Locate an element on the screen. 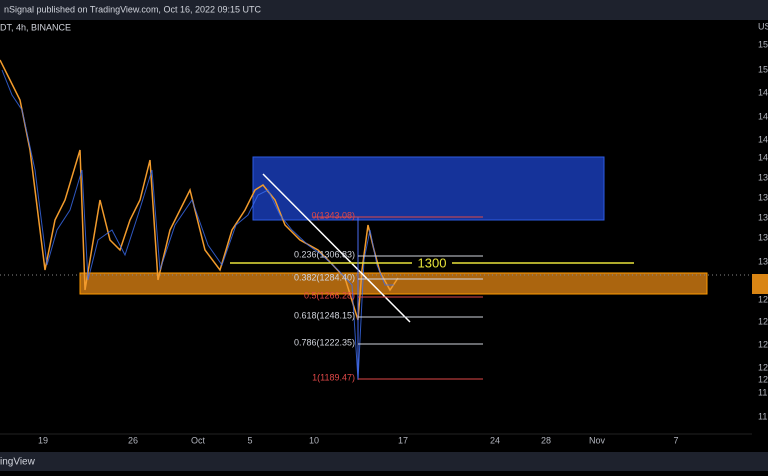 This screenshot has width=768, height=476. x-label: 5 is located at coordinates (249, 440).